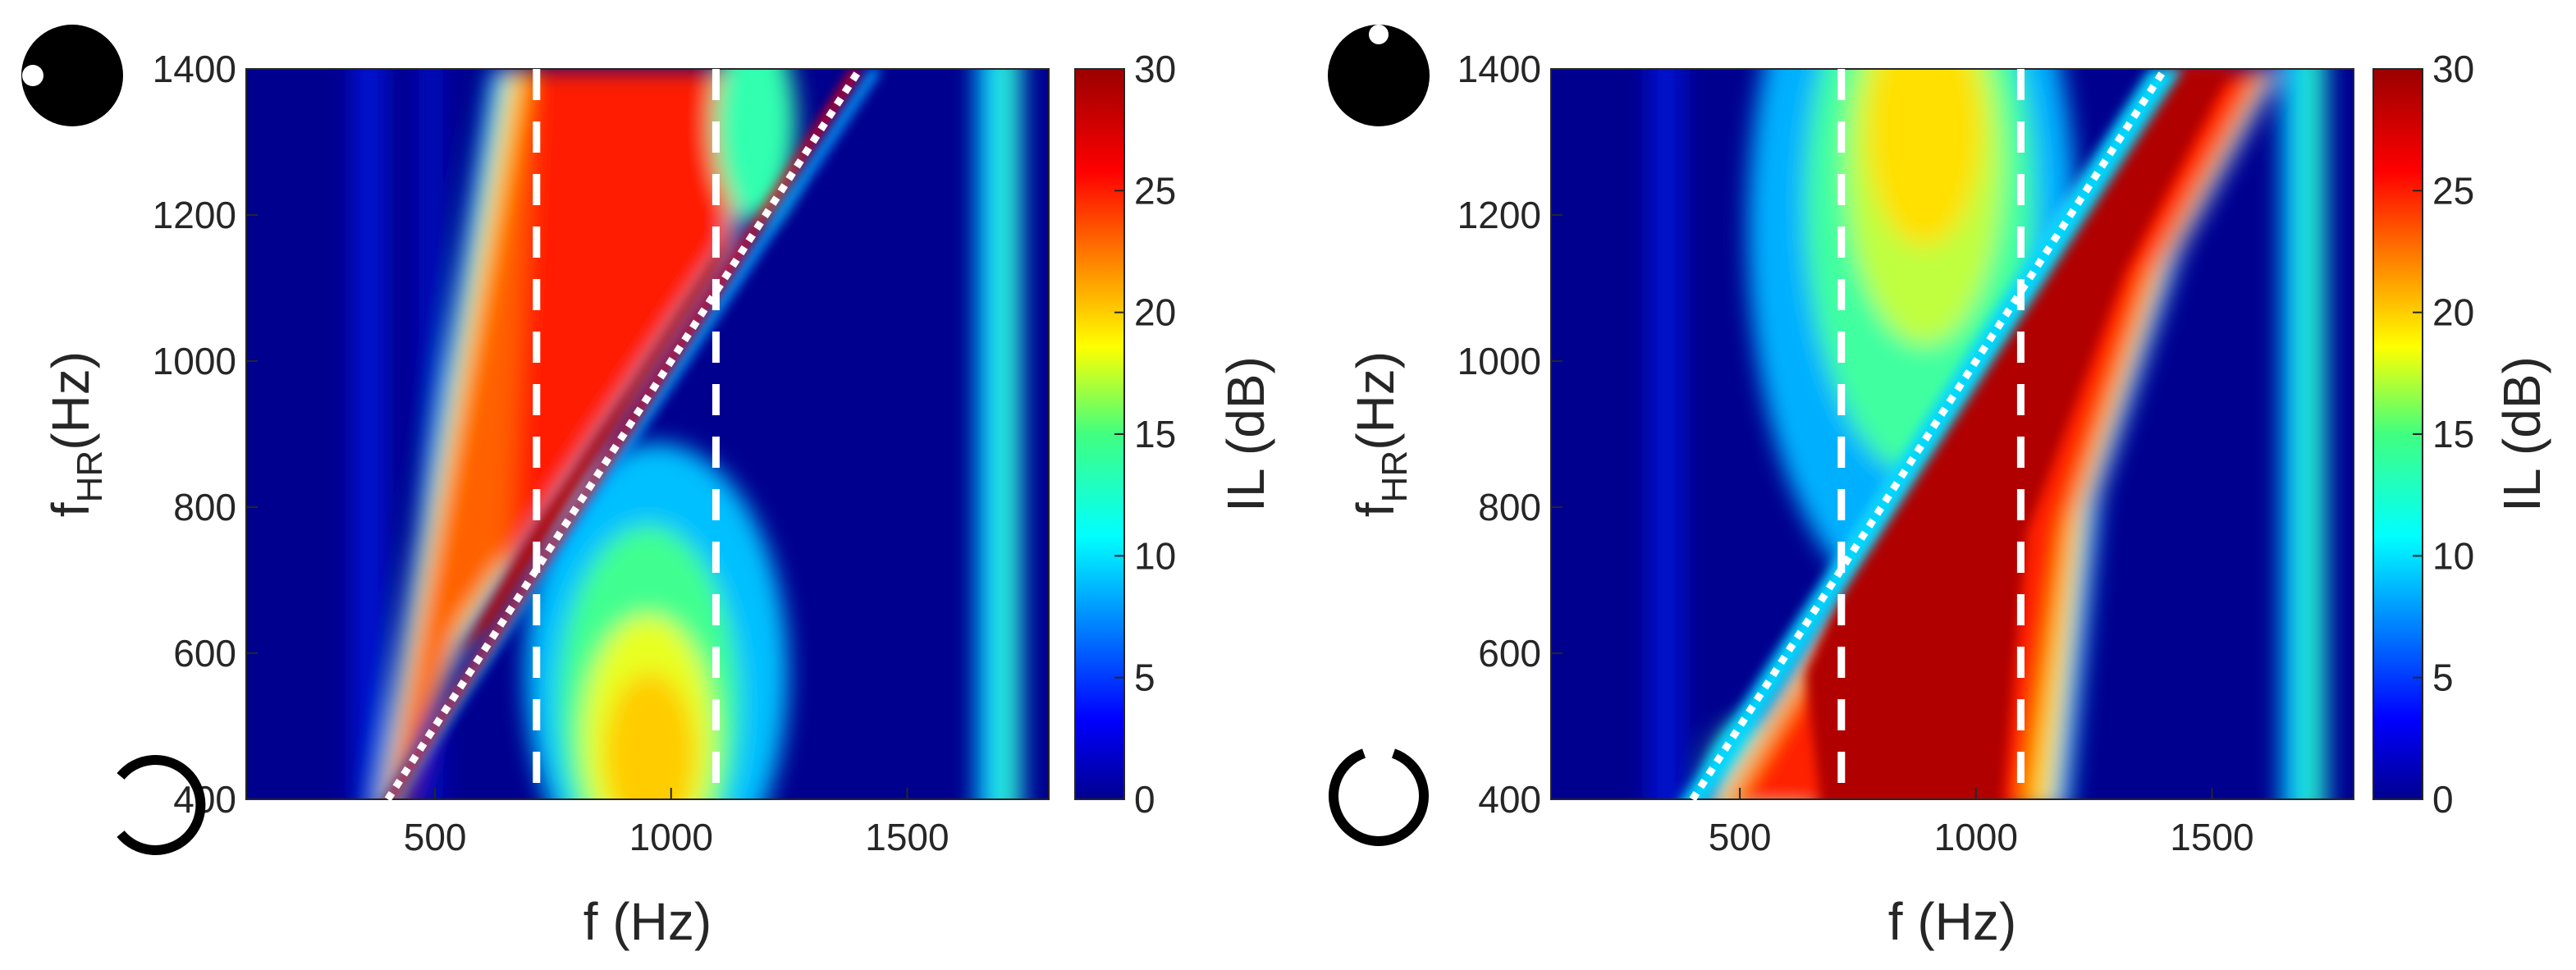  What do you see at coordinates (2211, 837) in the screenshot?
I see `right-xtick-label: 1500` at bounding box center [2211, 837].